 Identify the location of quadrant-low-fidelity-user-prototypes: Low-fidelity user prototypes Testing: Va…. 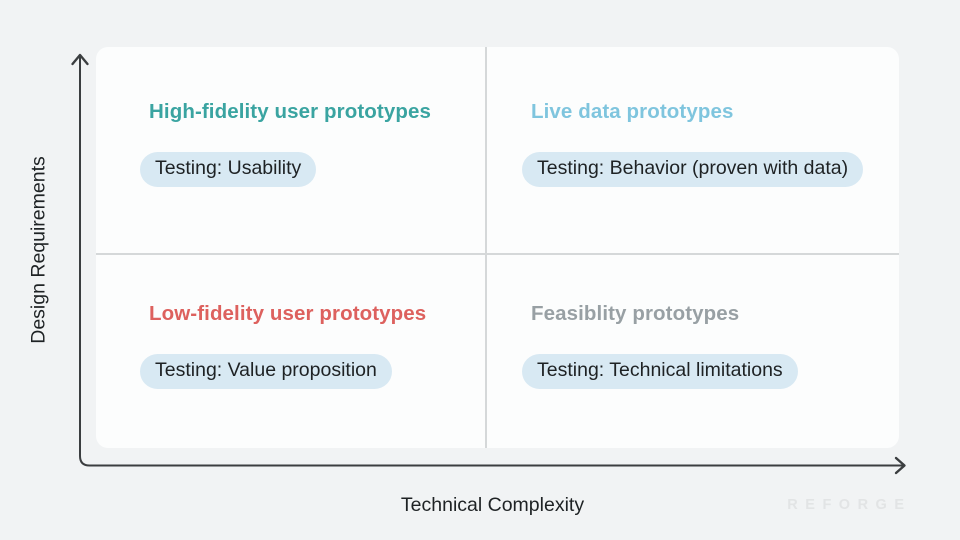
(290, 350).